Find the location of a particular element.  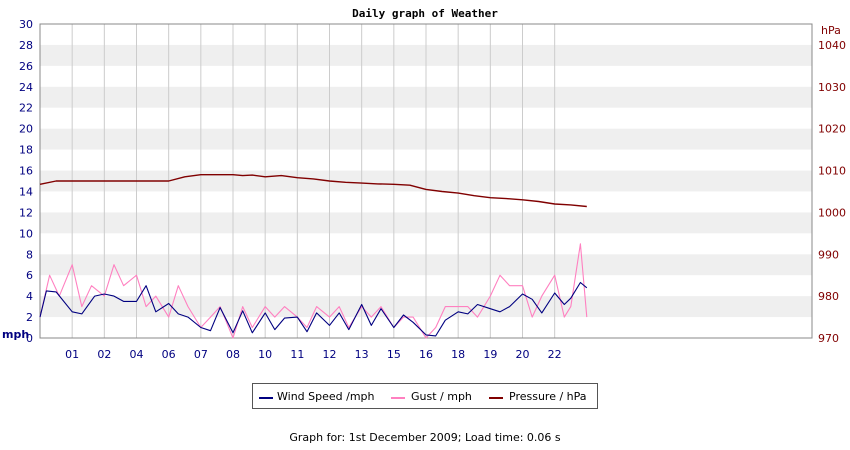

x-tick-label: 02 is located at coordinates (104, 354).